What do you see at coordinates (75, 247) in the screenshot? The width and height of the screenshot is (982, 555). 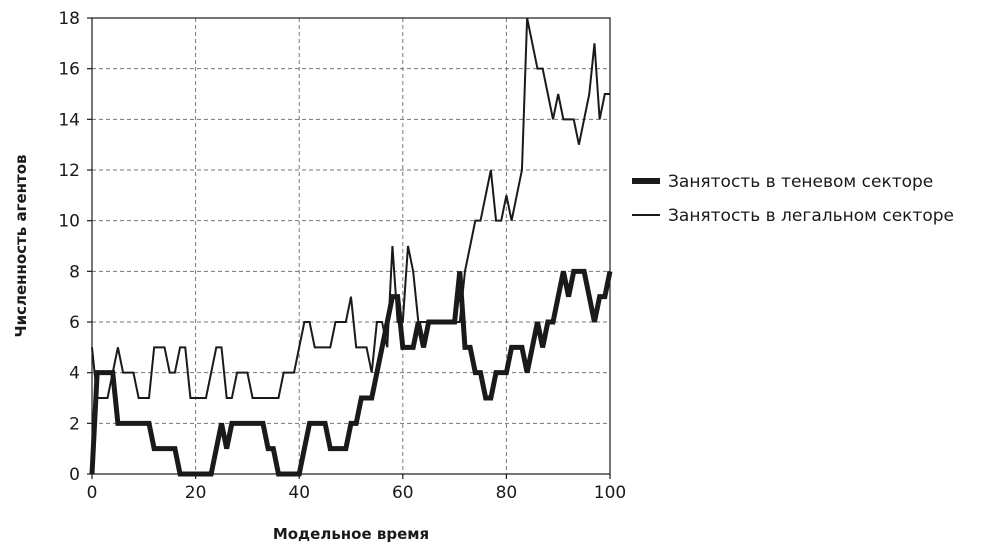 I see `y-axis-ticks: 0 2 4 6 8 10 12 14 16 18` at bounding box center [75, 247].